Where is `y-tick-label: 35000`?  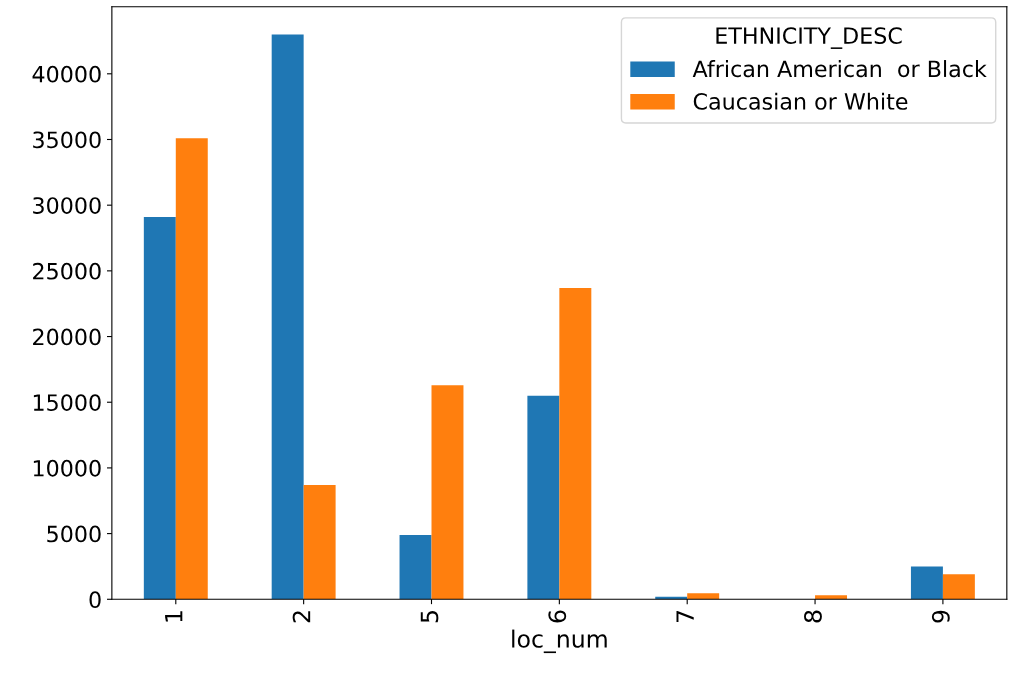 y-tick-label: 35000 is located at coordinates (67, 140).